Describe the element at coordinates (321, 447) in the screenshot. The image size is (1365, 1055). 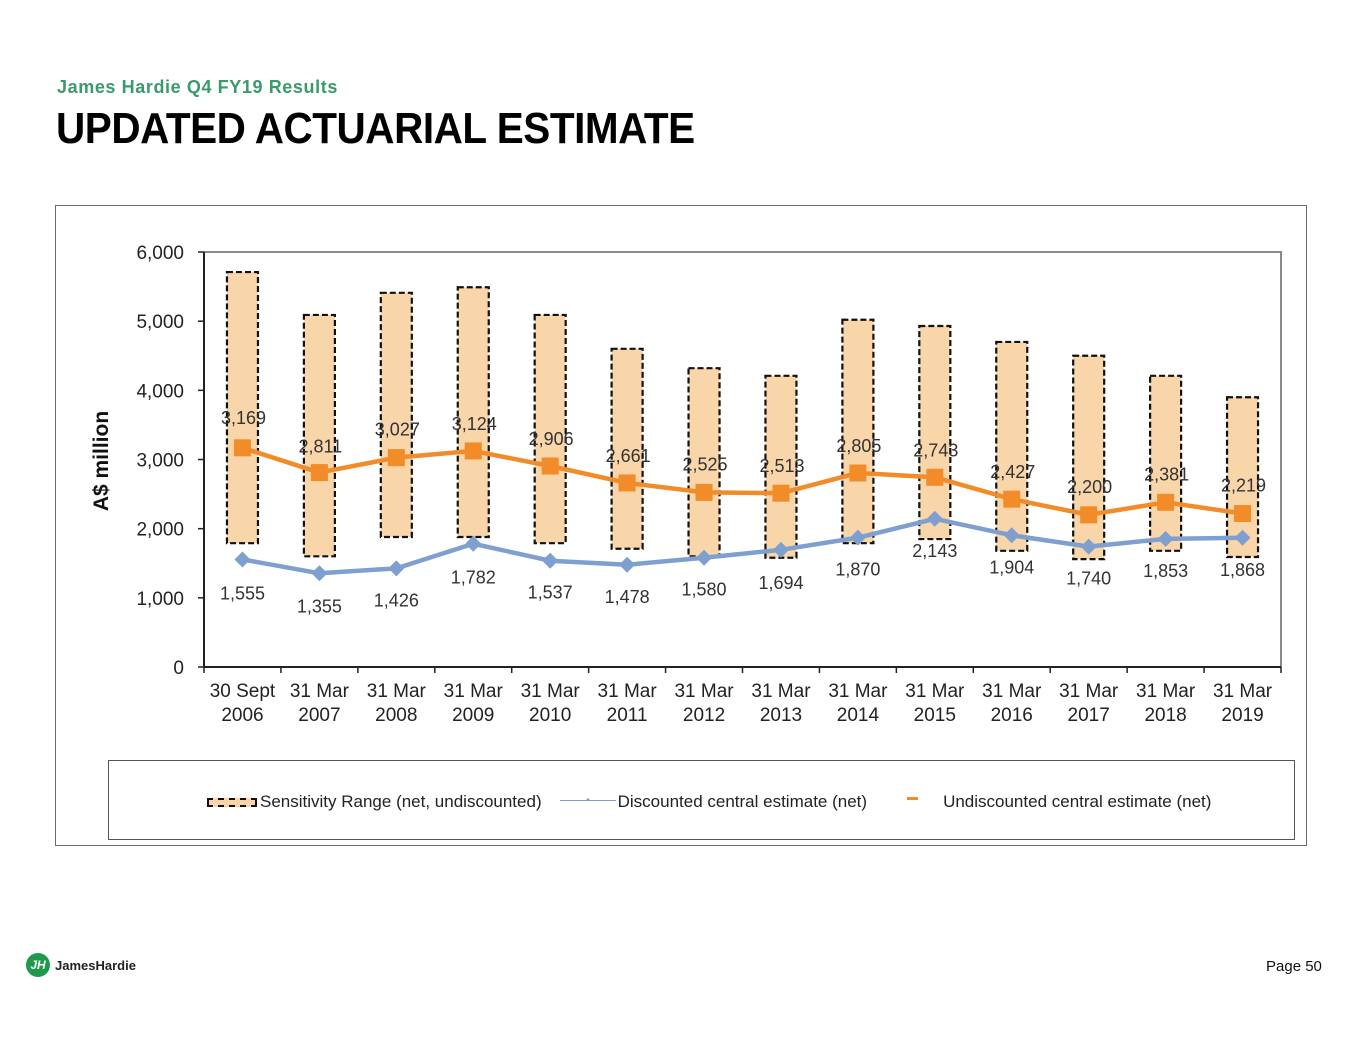
I see `undiscounted-data-label: 2,811` at that location.